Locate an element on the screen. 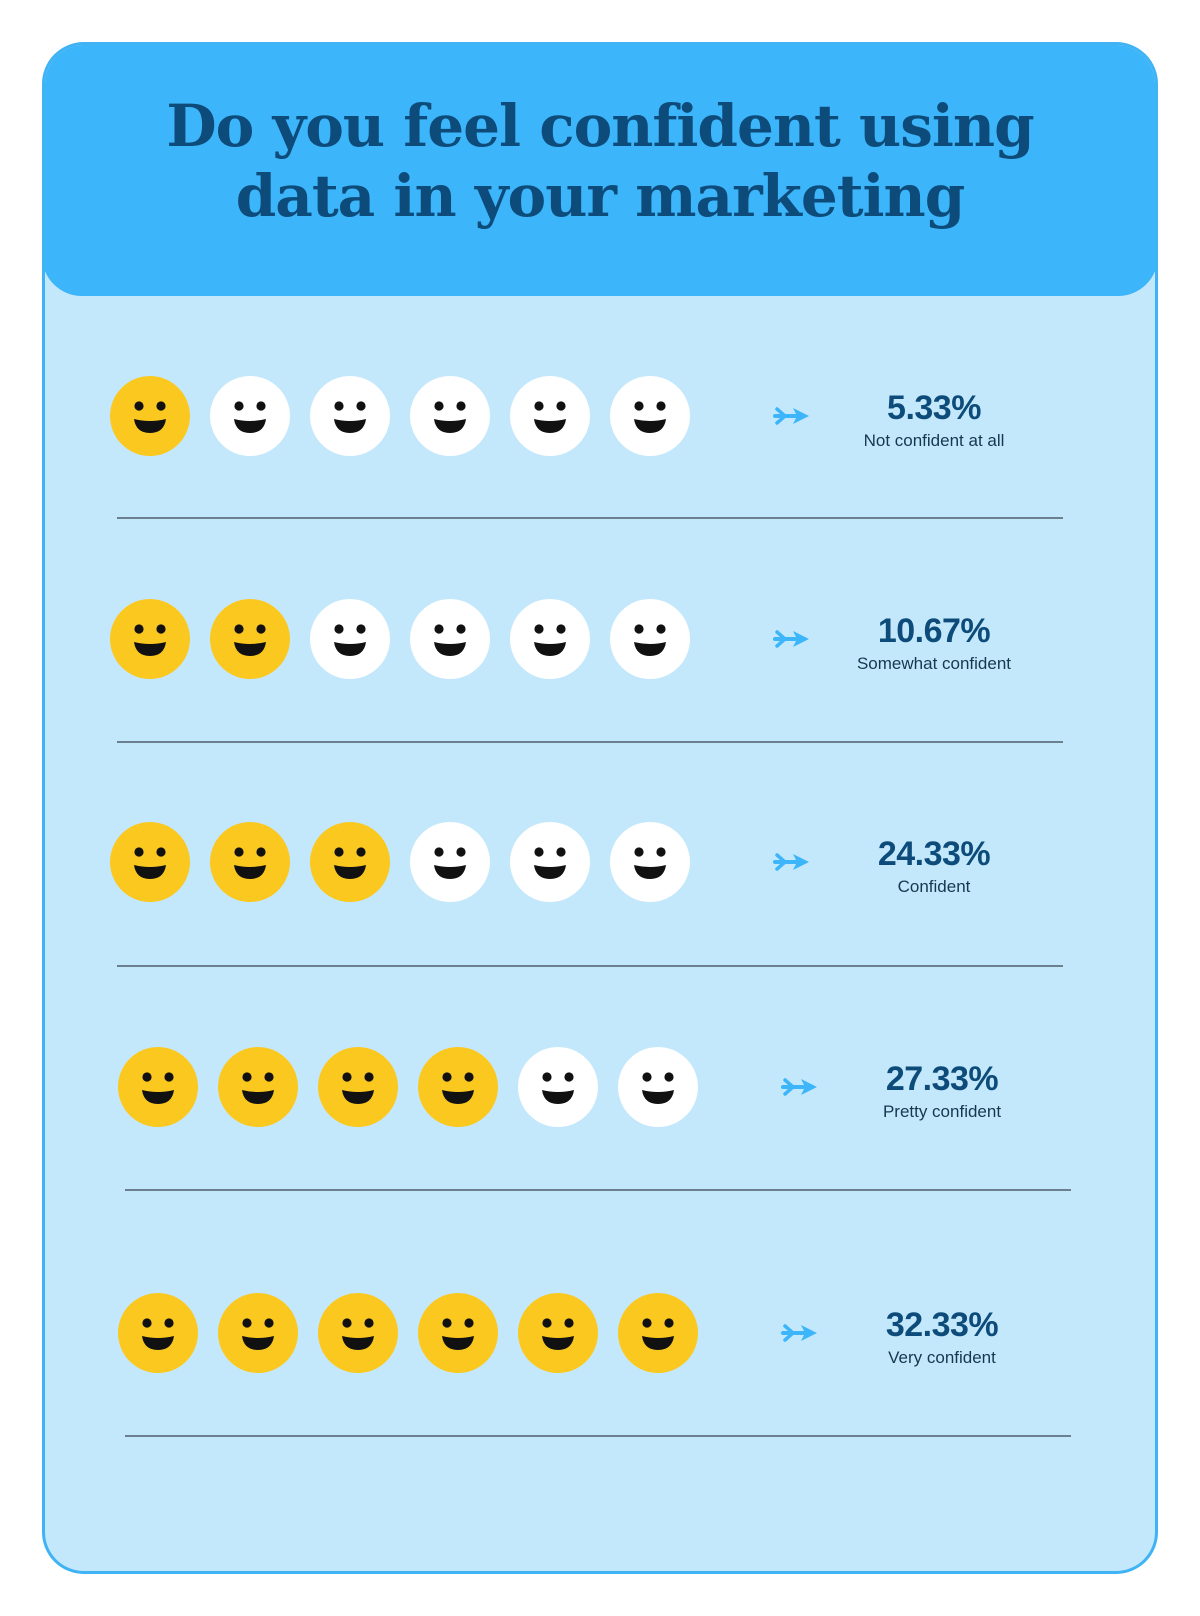 Image resolution: width=1200 pixels, height=1616 pixels. response-row: 24.33% Confident is located at coordinates (609, 881).